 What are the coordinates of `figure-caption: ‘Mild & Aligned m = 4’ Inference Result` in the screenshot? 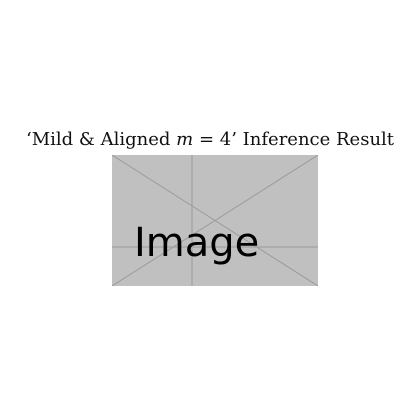 It's located at (210, 140).